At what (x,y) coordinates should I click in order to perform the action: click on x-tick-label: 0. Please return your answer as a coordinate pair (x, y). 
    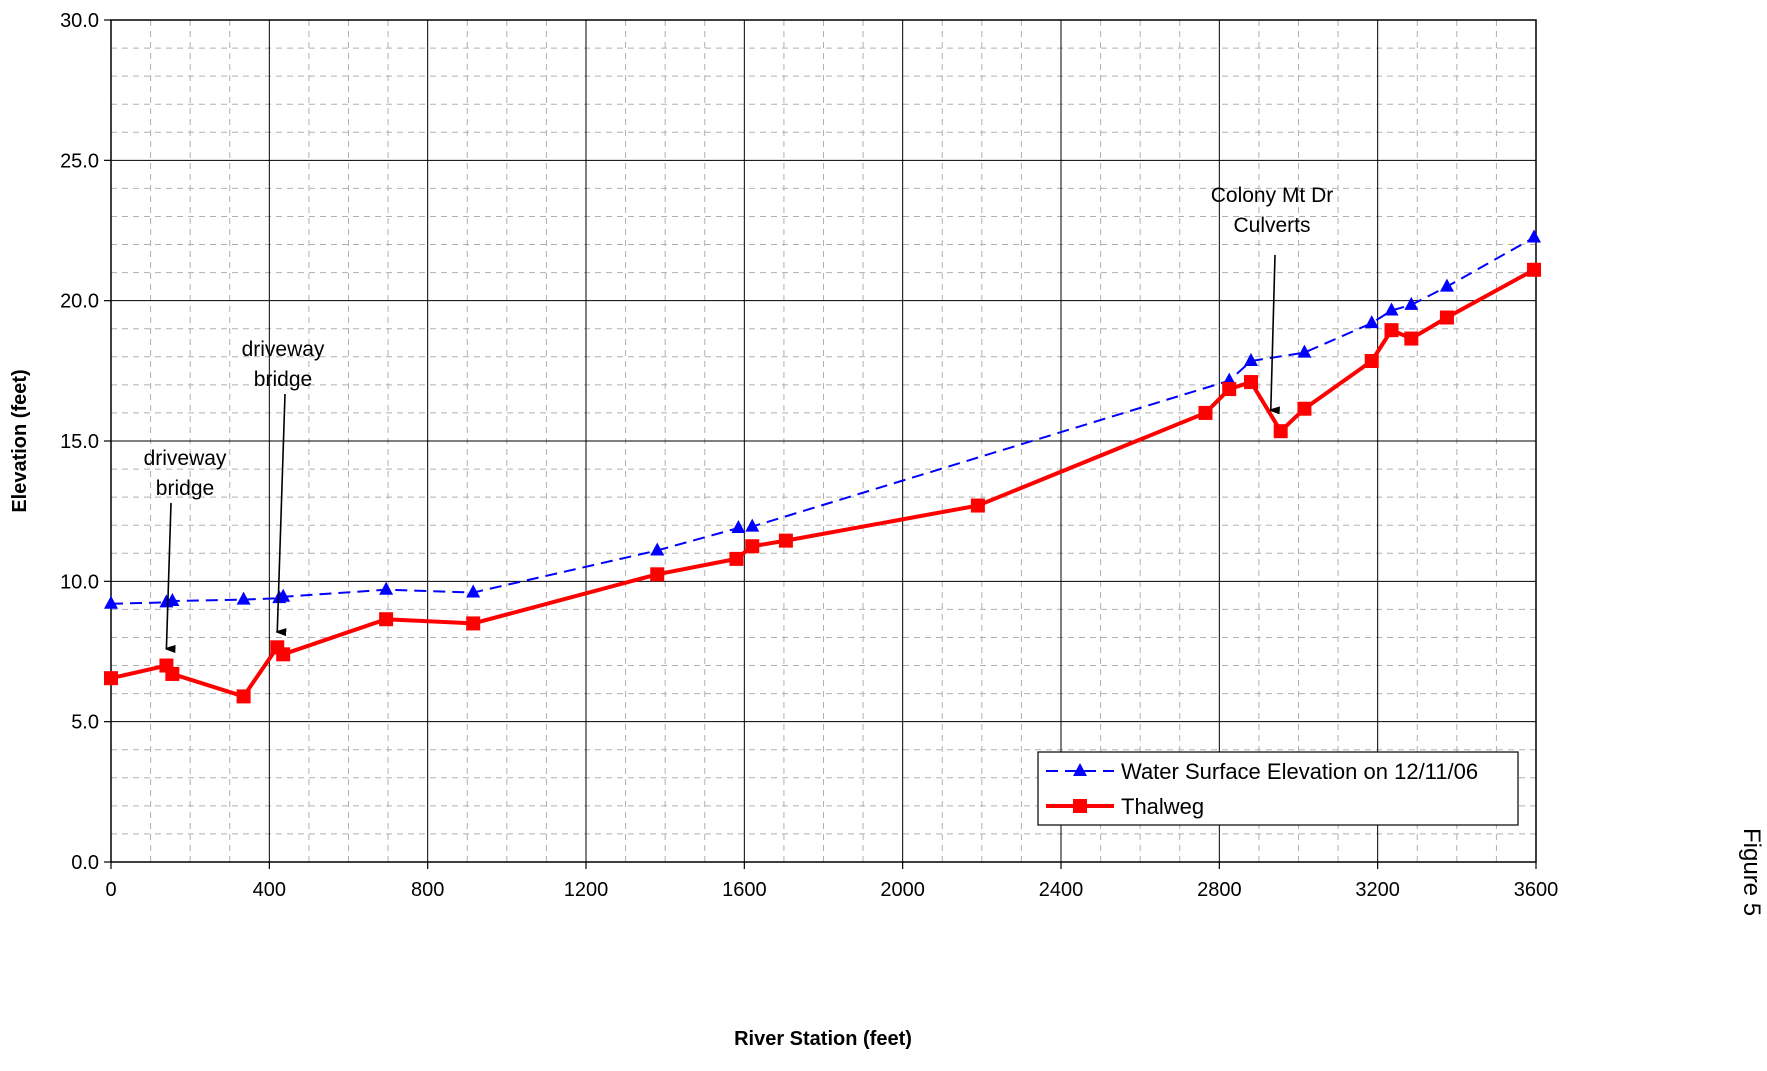
    Looking at the image, I should click on (110, 890).